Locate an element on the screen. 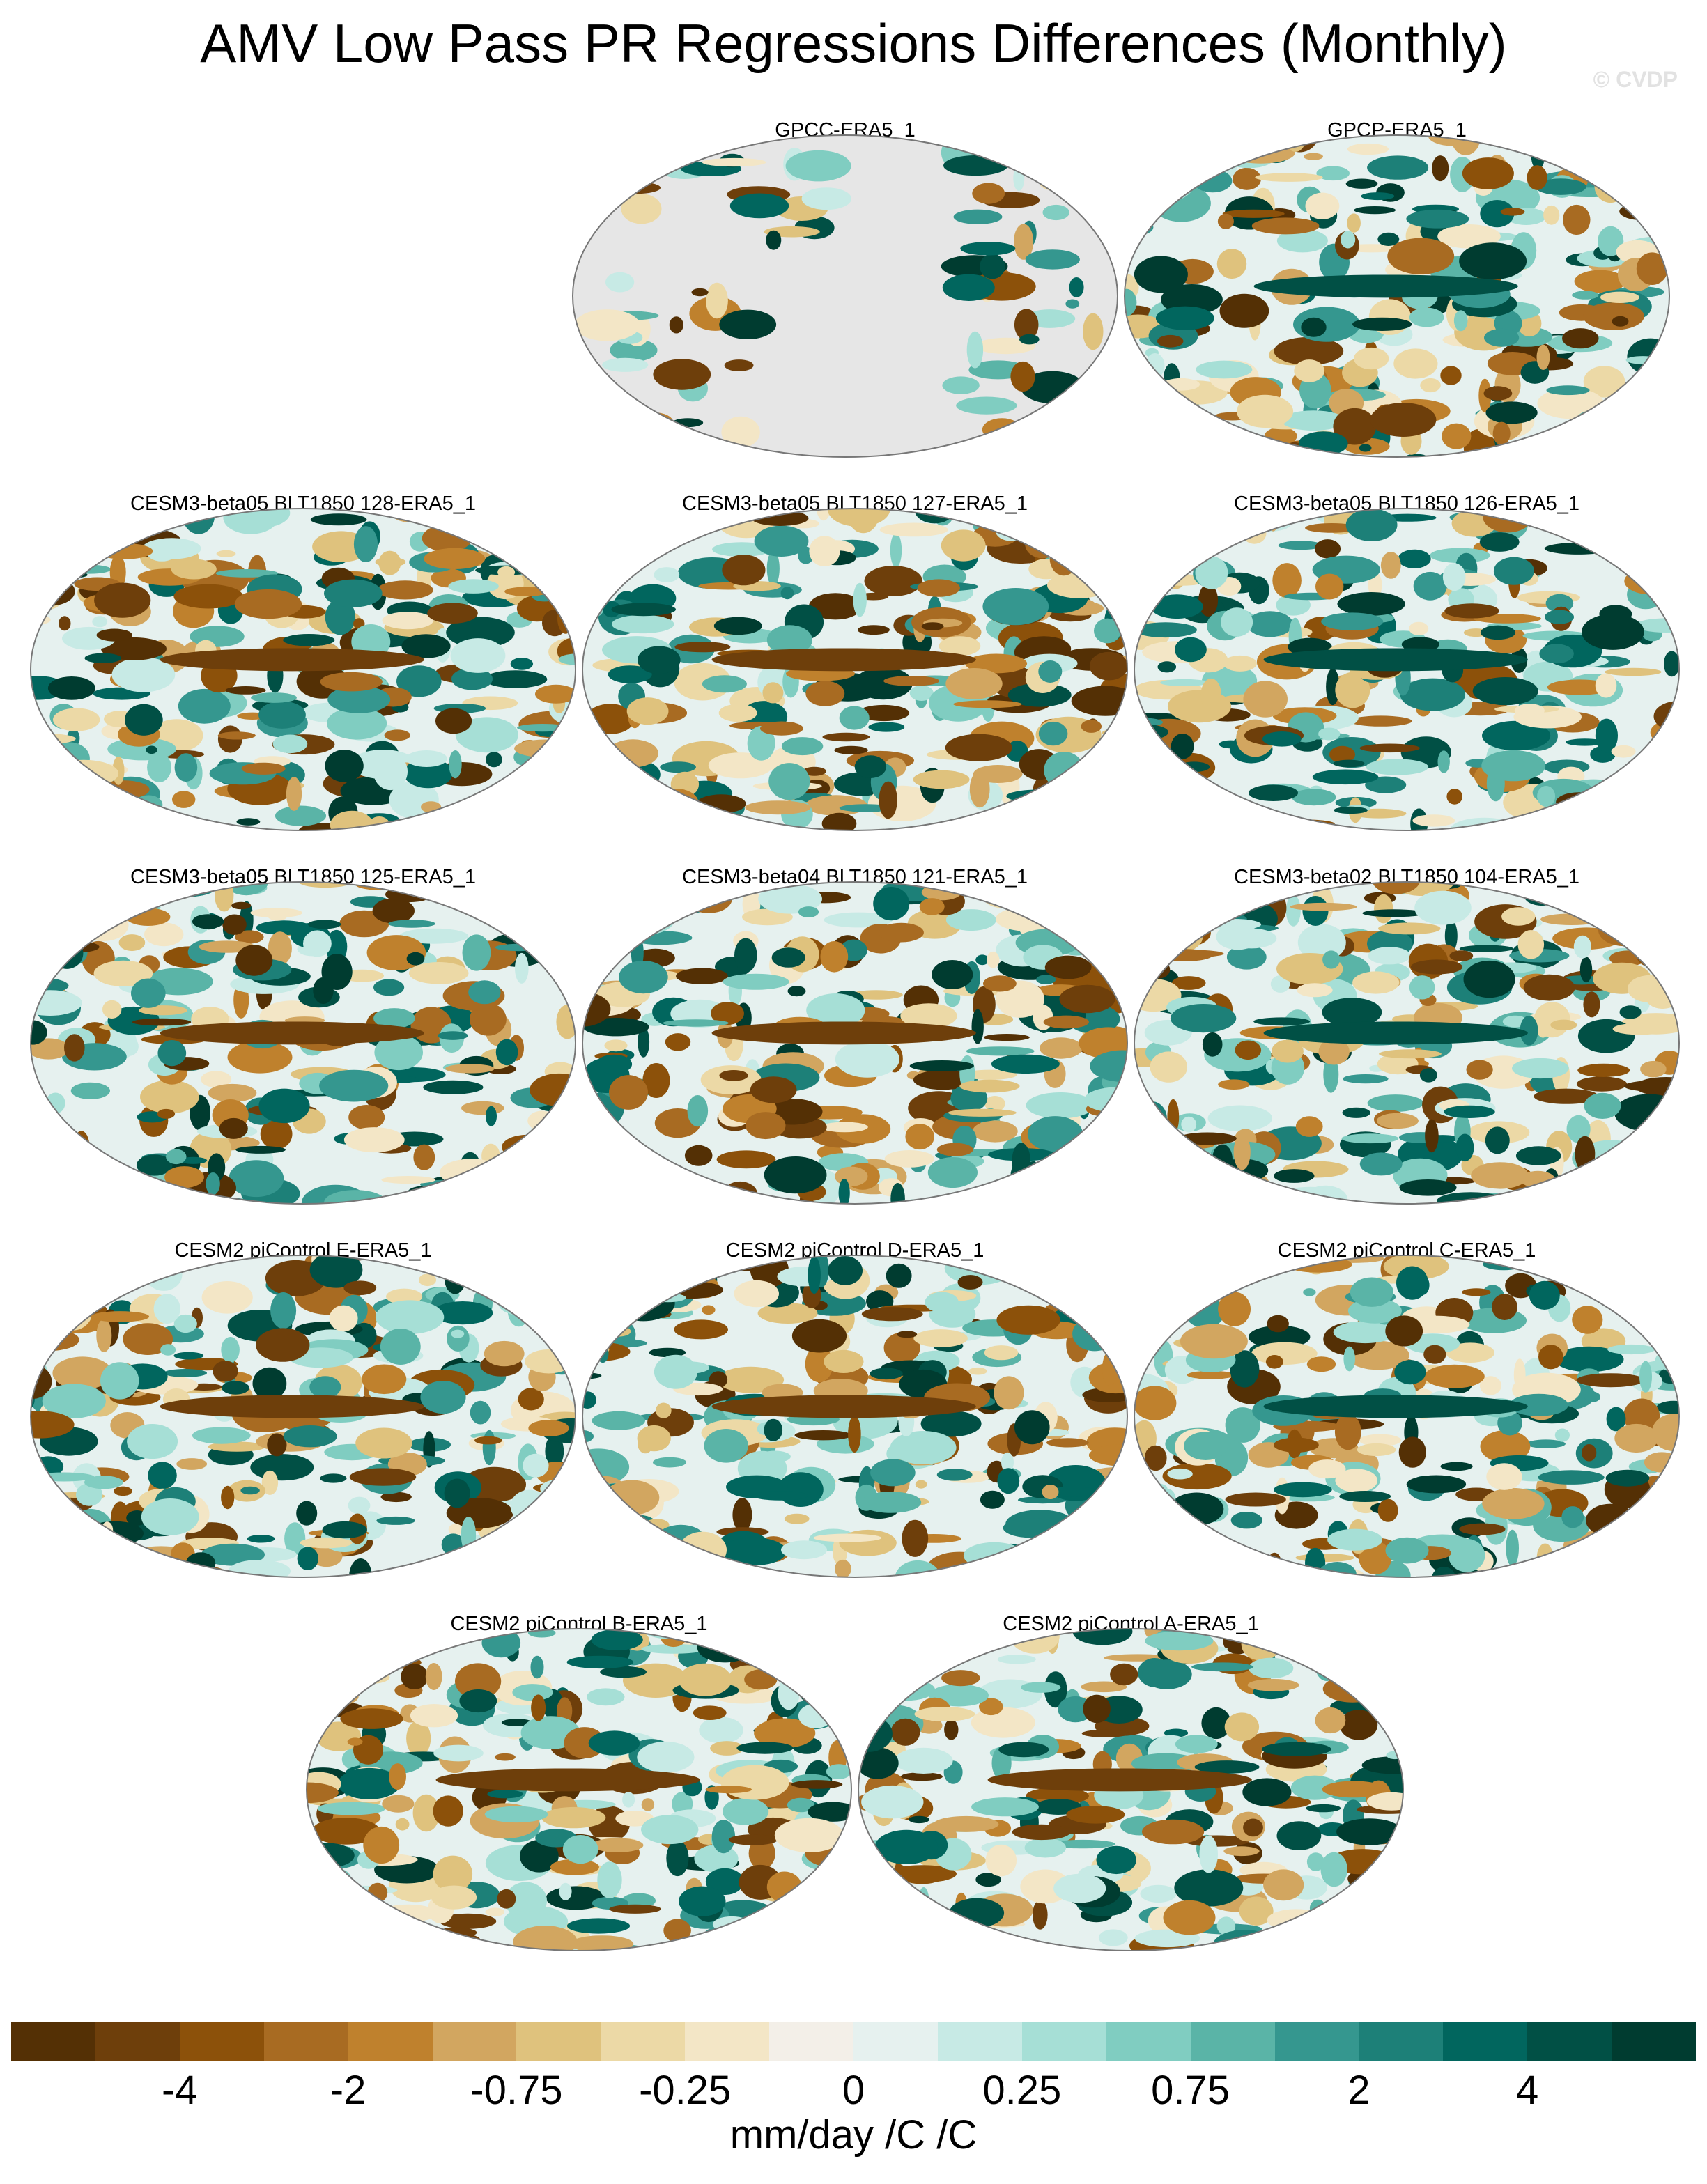 This screenshot has height=2184, width=1707. equatorial-band is located at coordinates (1395, 1033).